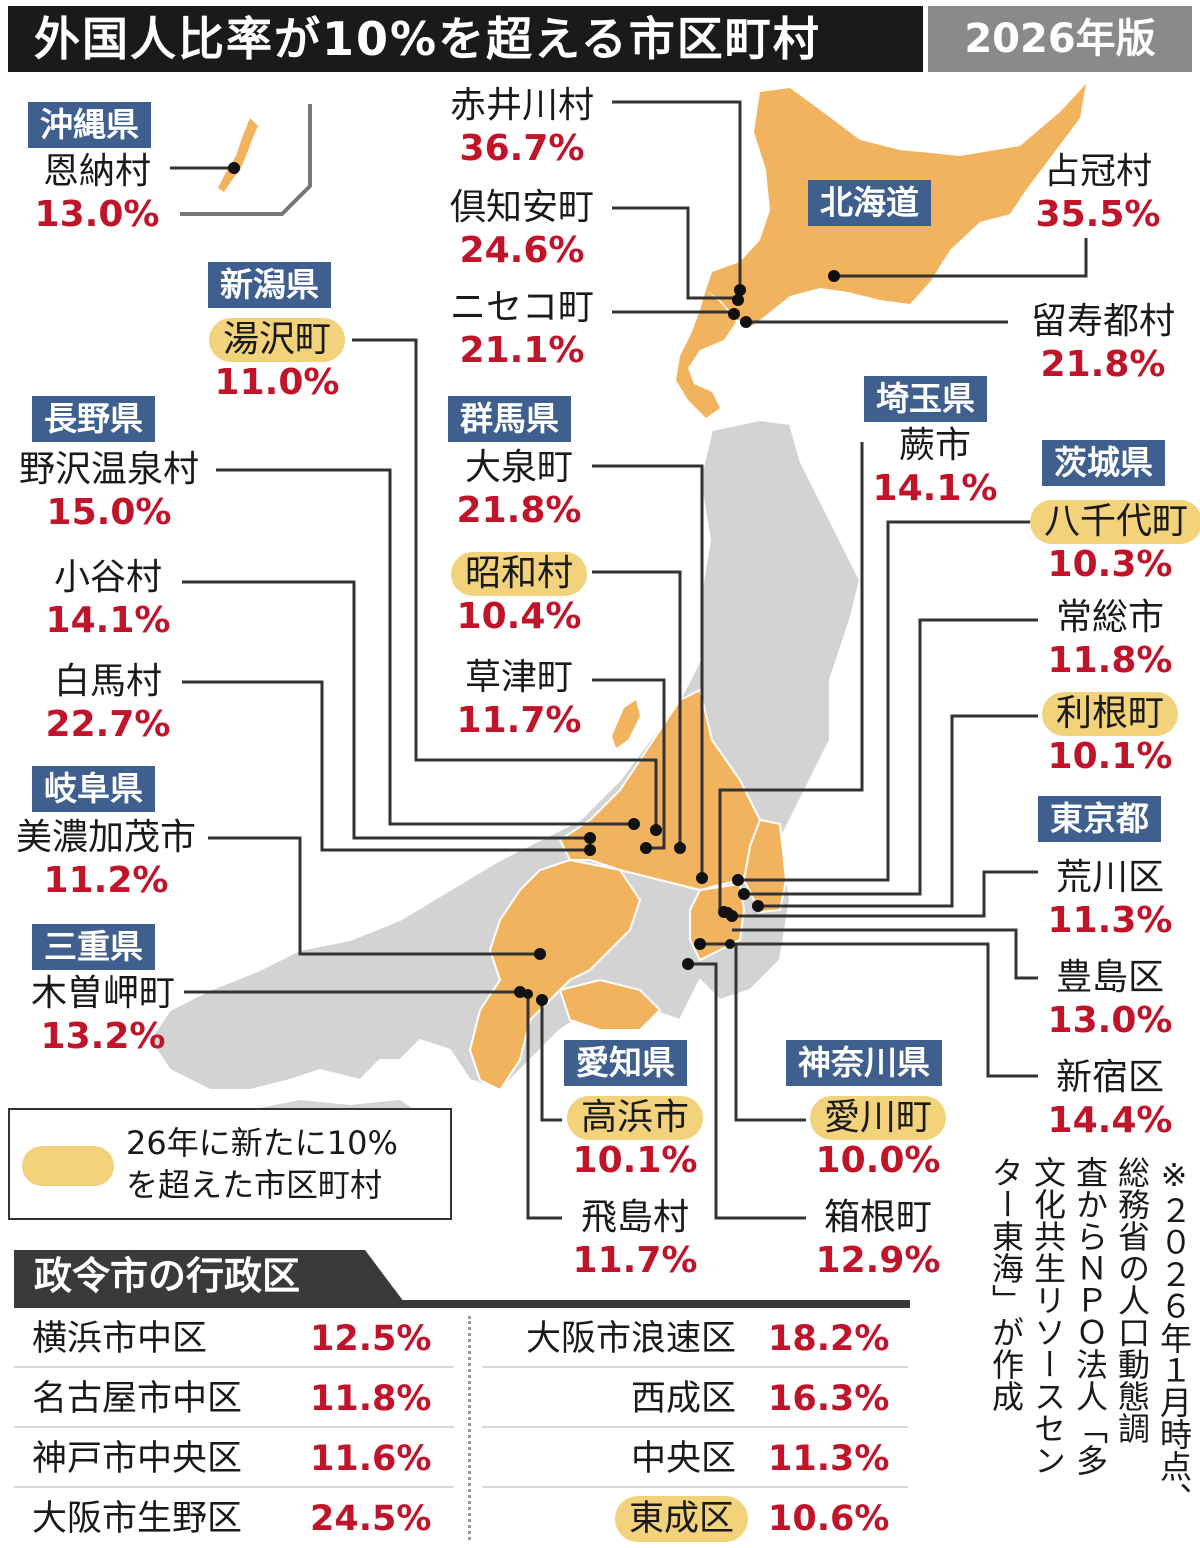 The image size is (1200, 1548). Describe the element at coordinates (935, 467) in the screenshot. I see `label-warabi: 蕨市 14.1%` at that location.